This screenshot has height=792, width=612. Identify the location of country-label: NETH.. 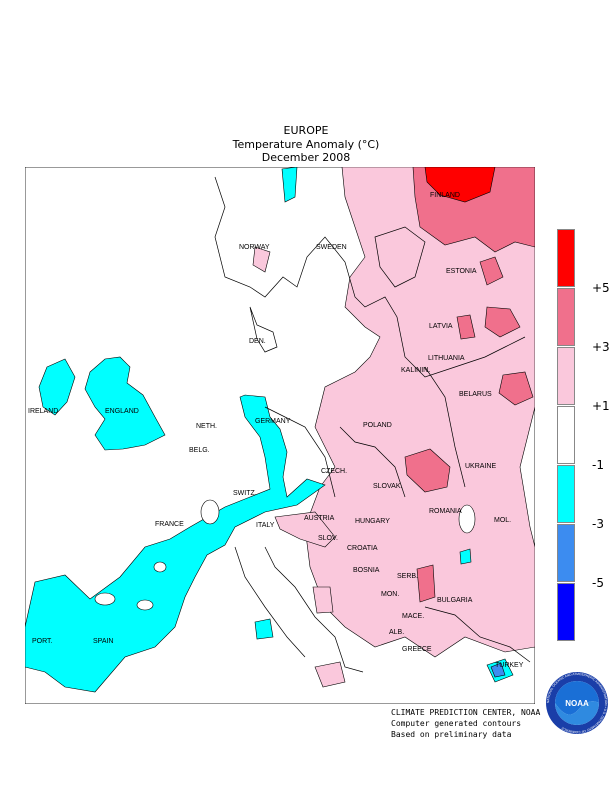
(206, 426).